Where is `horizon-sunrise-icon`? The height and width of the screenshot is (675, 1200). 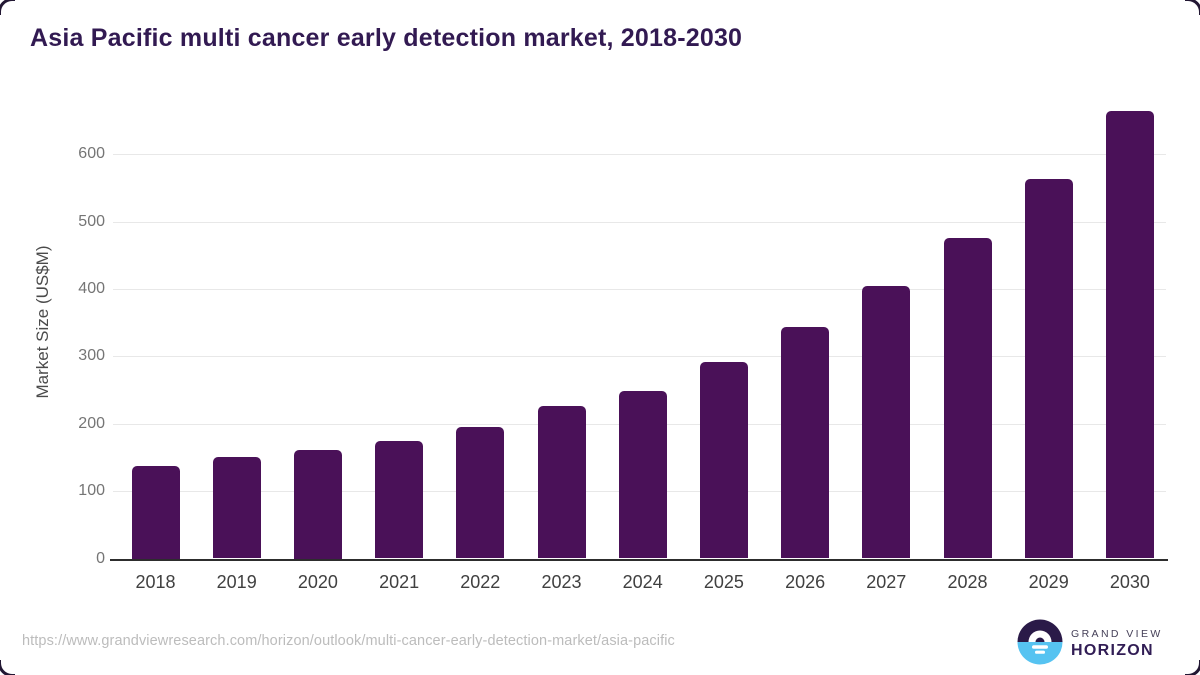 horizon-sunrise-icon is located at coordinates (1040, 642).